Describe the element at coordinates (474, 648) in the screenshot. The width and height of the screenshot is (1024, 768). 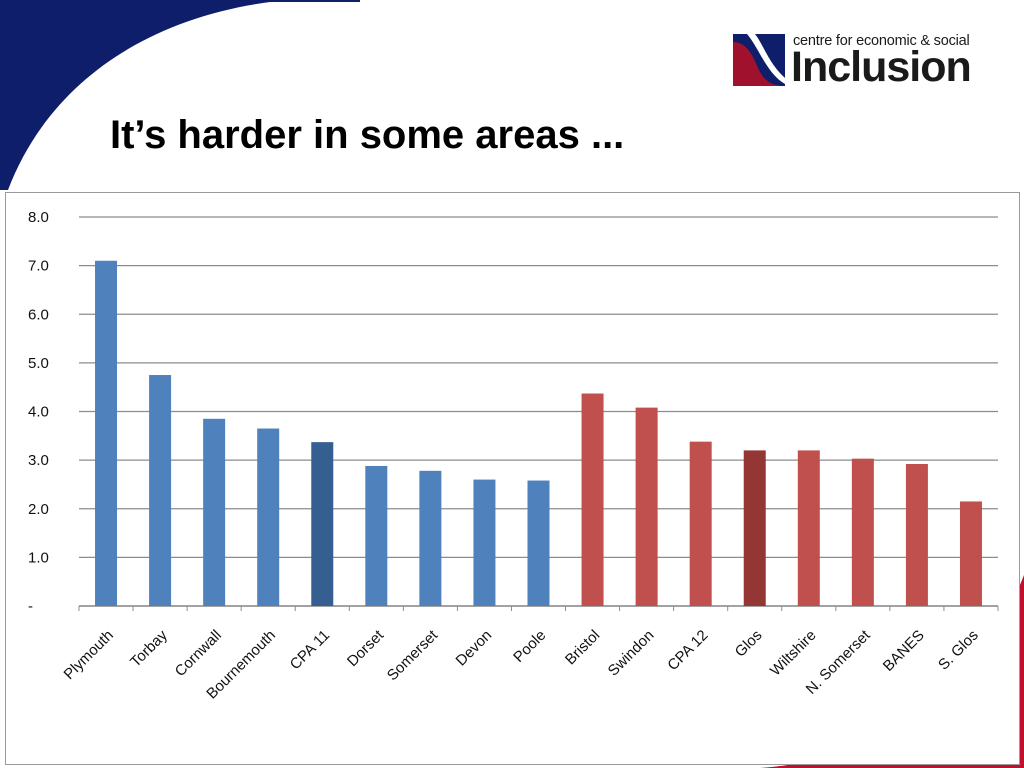
I see `x-tick-label: Devon` at that location.